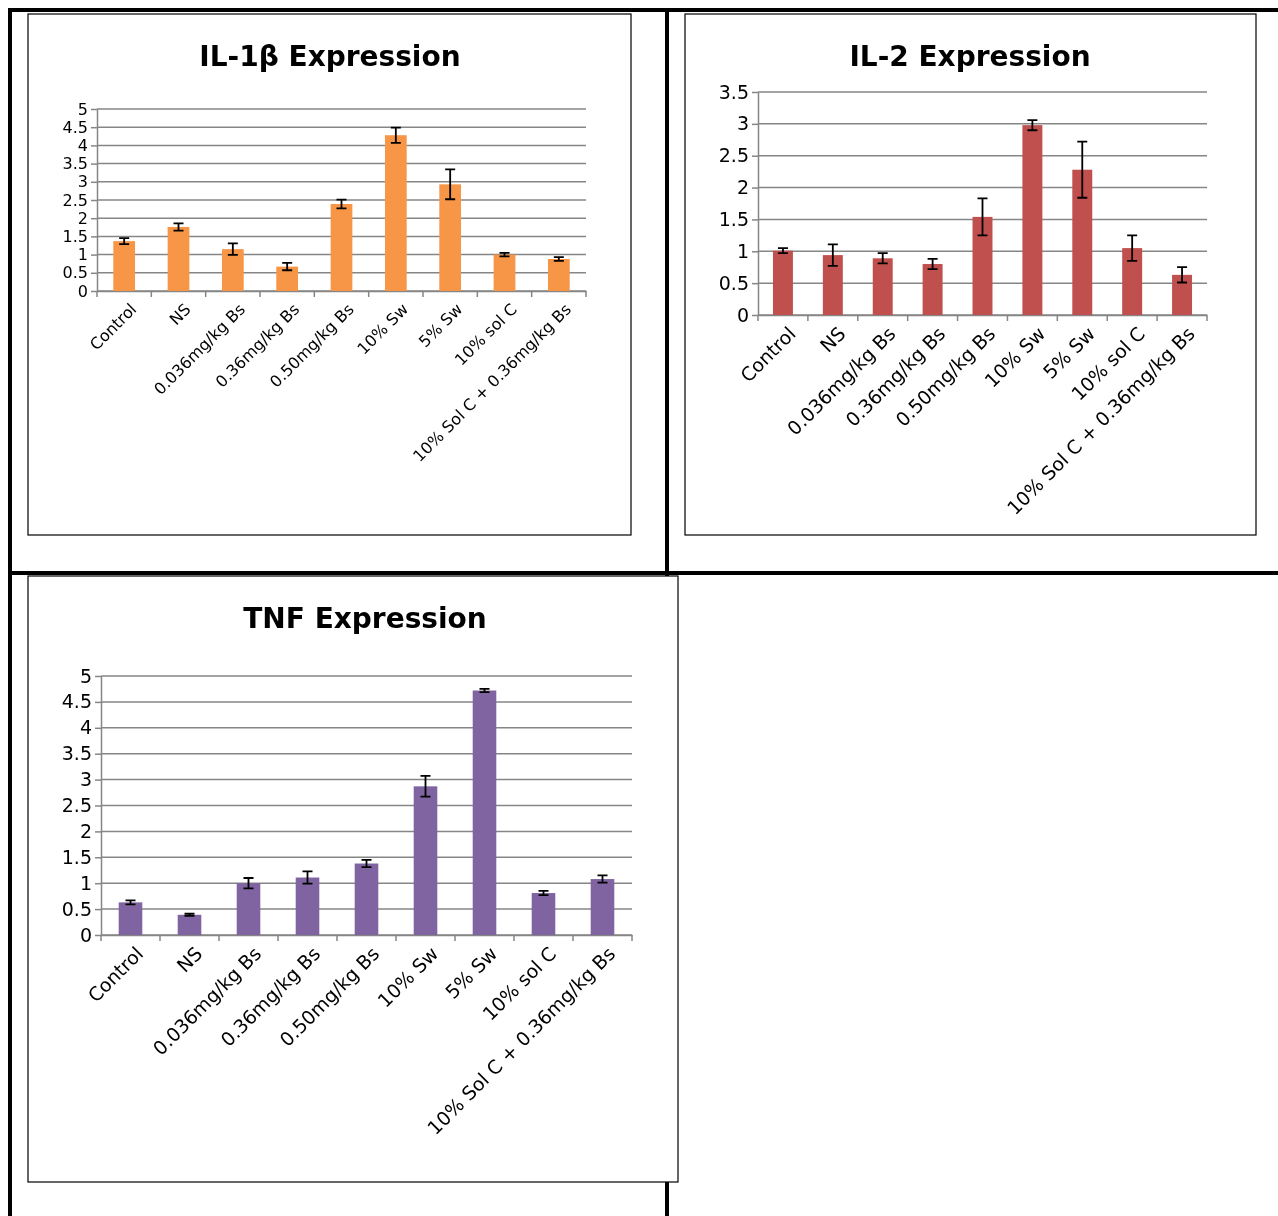 This screenshot has width=1278, height=1216. I want to click on chart-title: IL-1β Expression, so click(330, 56).